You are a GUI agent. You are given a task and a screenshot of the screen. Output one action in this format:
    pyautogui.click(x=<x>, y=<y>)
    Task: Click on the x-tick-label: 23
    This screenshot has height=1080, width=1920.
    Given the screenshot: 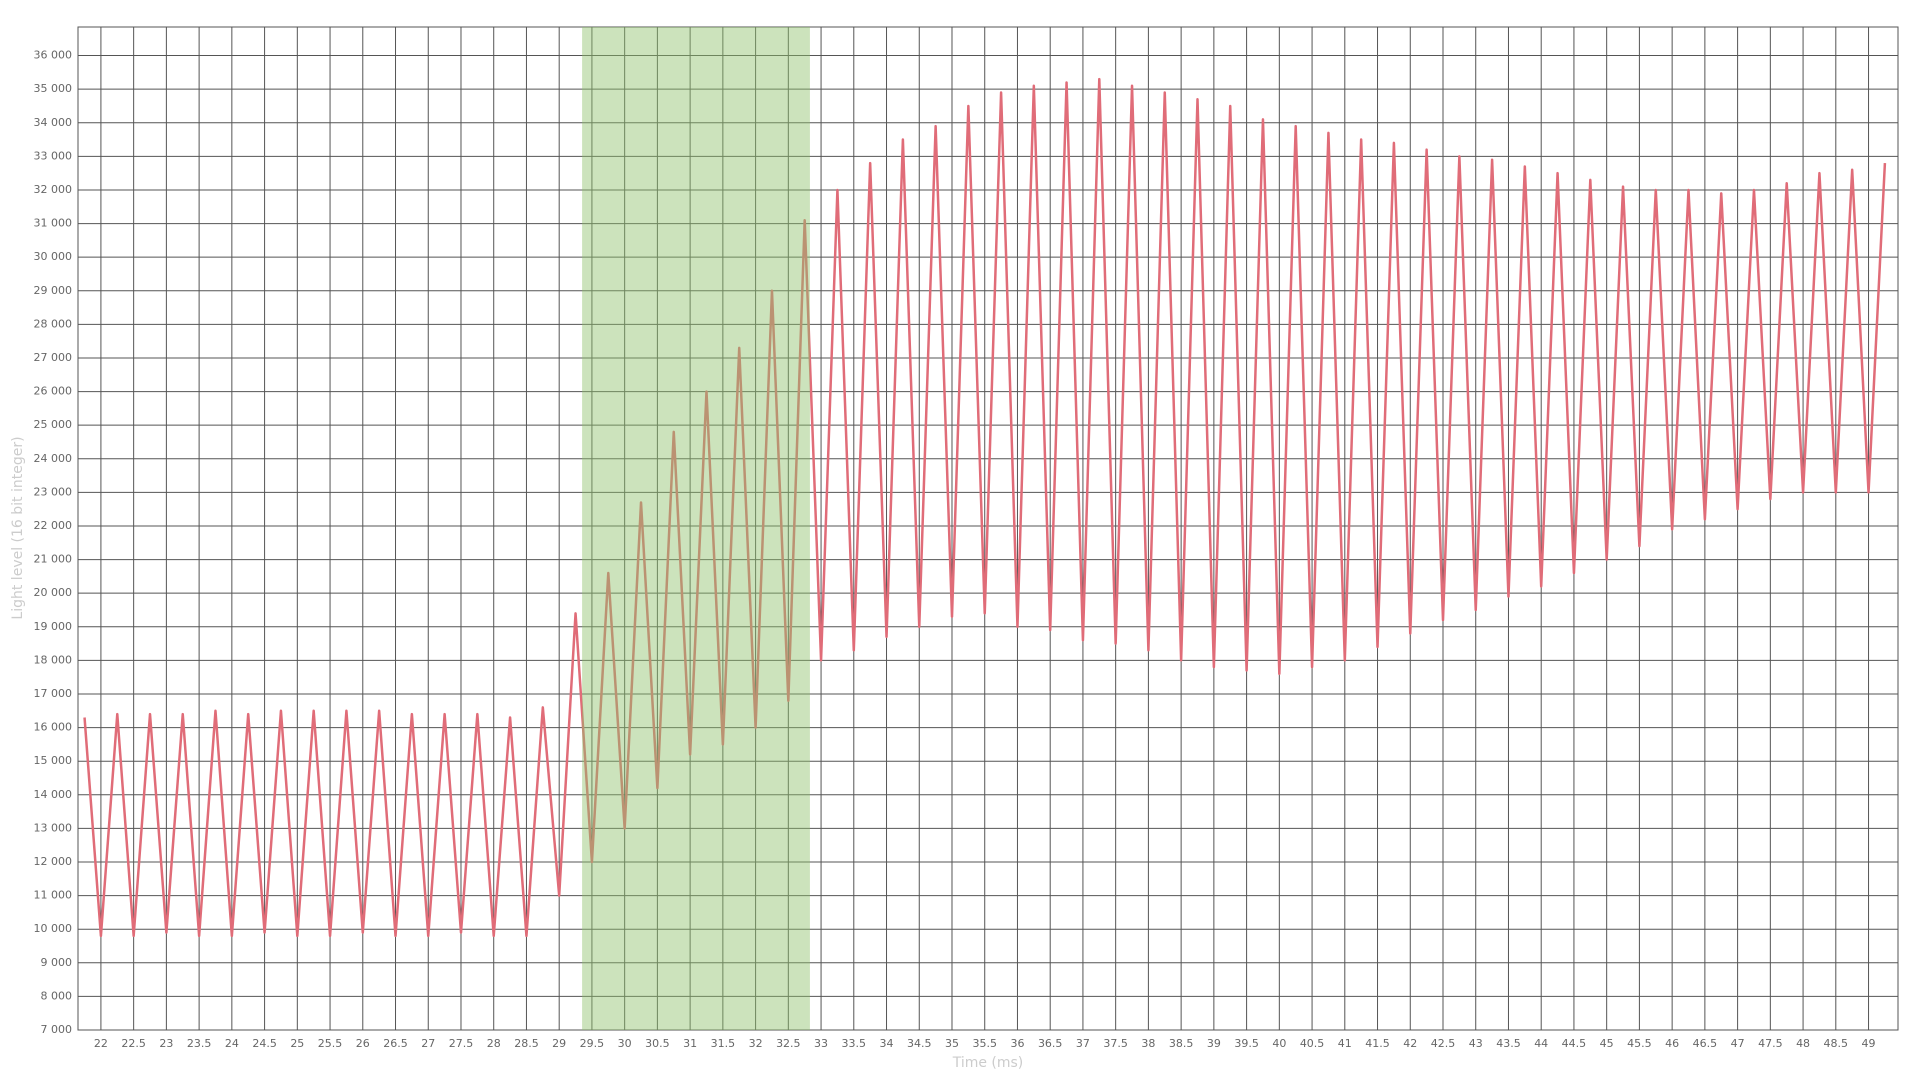 What is the action you would take?
    pyautogui.click(x=166, y=1043)
    